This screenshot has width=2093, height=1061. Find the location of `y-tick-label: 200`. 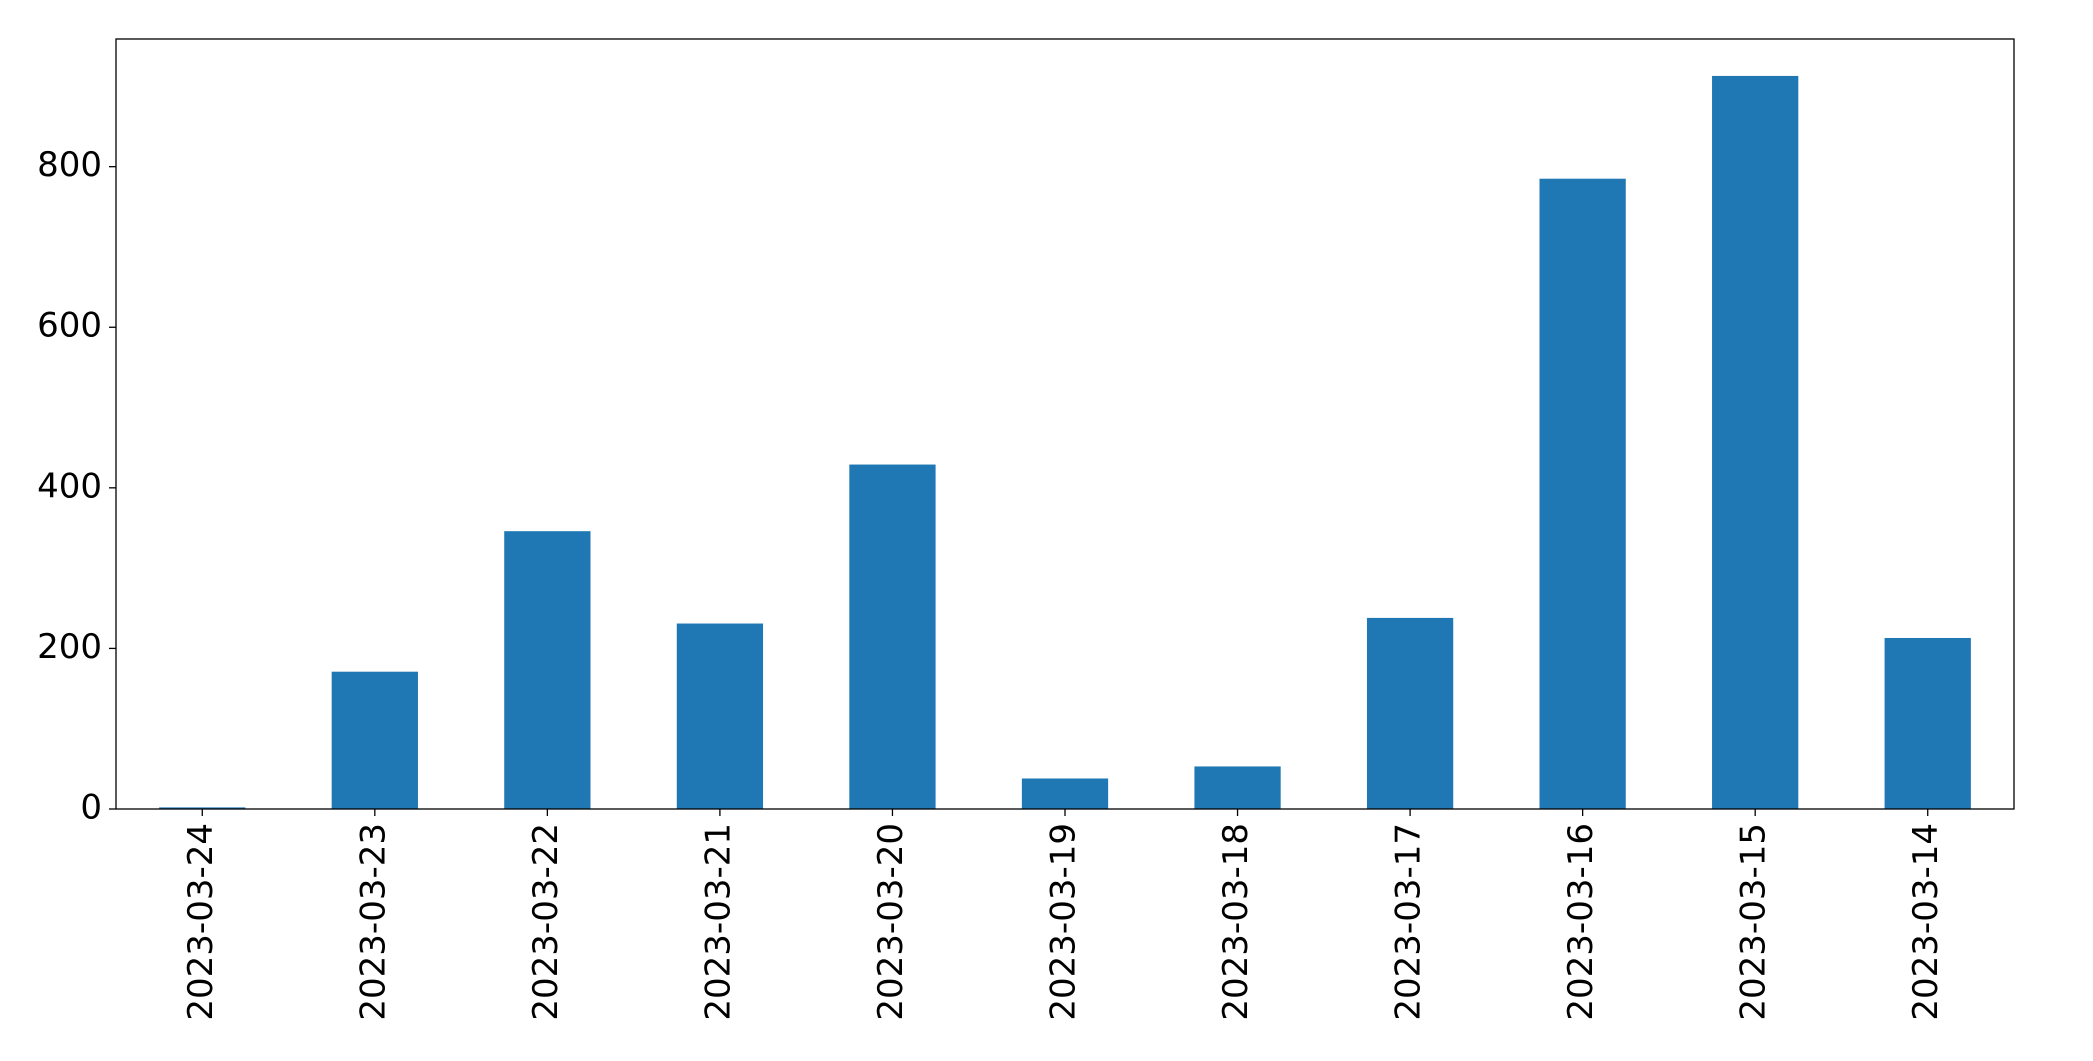

y-tick-label: 200 is located at coordinates (69, 647).